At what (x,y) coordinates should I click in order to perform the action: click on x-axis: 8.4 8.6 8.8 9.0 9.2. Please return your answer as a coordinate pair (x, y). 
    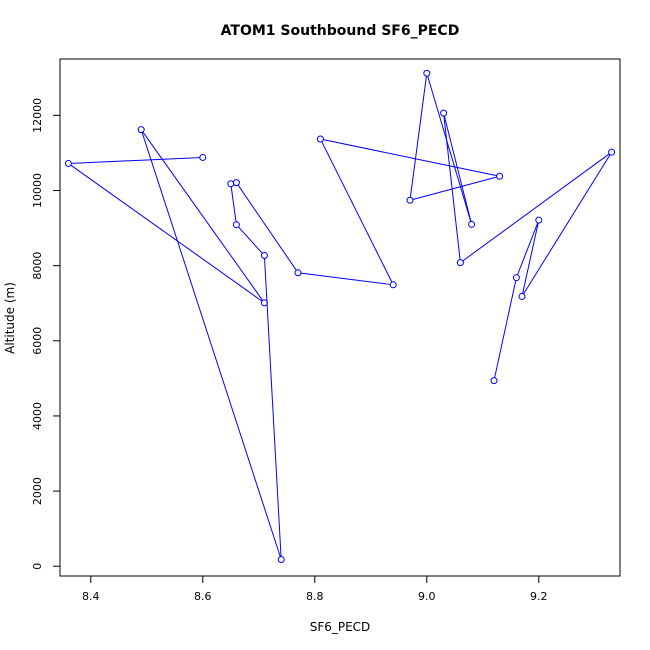
    Looking at the image, I should click on (315, 589).